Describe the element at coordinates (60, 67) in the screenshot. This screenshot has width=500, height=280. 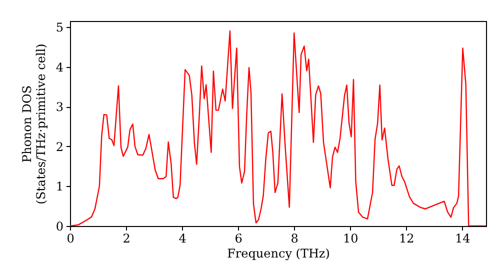
I see `y-tick-label: 4` at that location.